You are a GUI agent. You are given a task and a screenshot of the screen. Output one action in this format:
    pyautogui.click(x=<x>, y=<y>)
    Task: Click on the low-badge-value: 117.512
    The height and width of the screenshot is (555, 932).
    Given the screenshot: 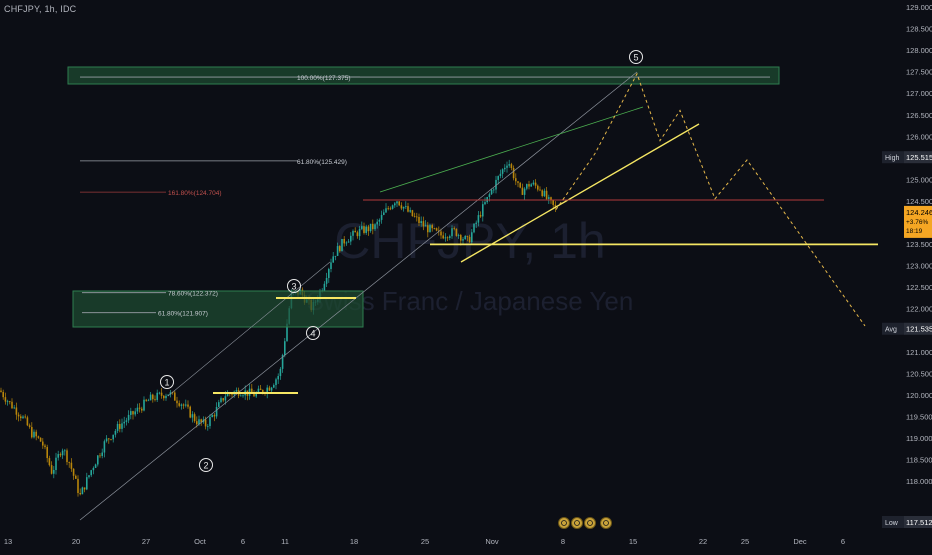 What is the action you would take?
    pyautogui.click(x=919, y=522)
    